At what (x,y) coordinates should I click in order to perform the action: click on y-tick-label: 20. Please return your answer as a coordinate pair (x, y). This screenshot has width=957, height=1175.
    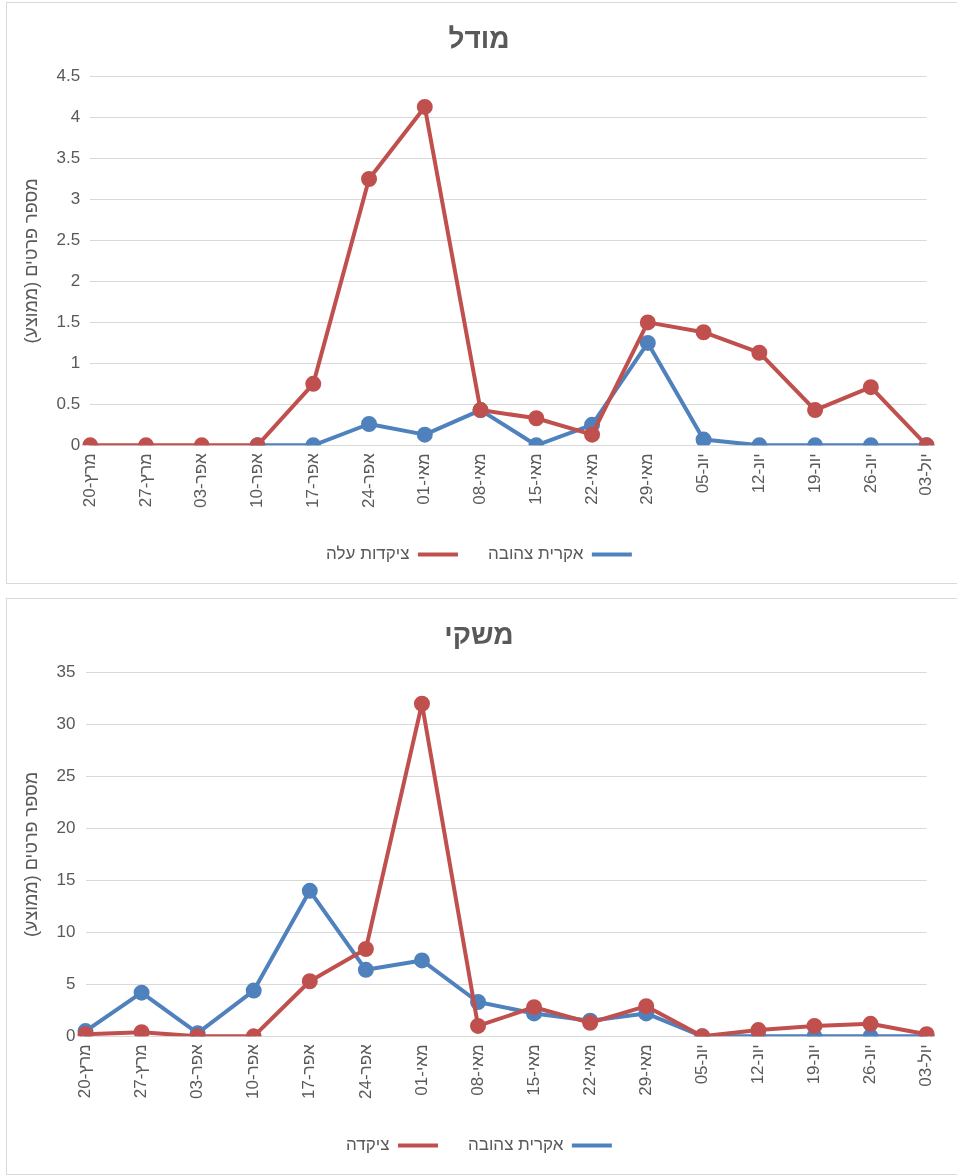
    Looking at the image, I should click on (66, 828).